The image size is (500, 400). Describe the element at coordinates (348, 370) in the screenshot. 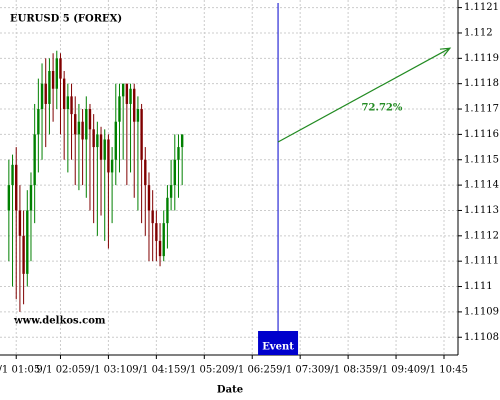

I see `x-tick-label: 9/1 08:35` at that location.